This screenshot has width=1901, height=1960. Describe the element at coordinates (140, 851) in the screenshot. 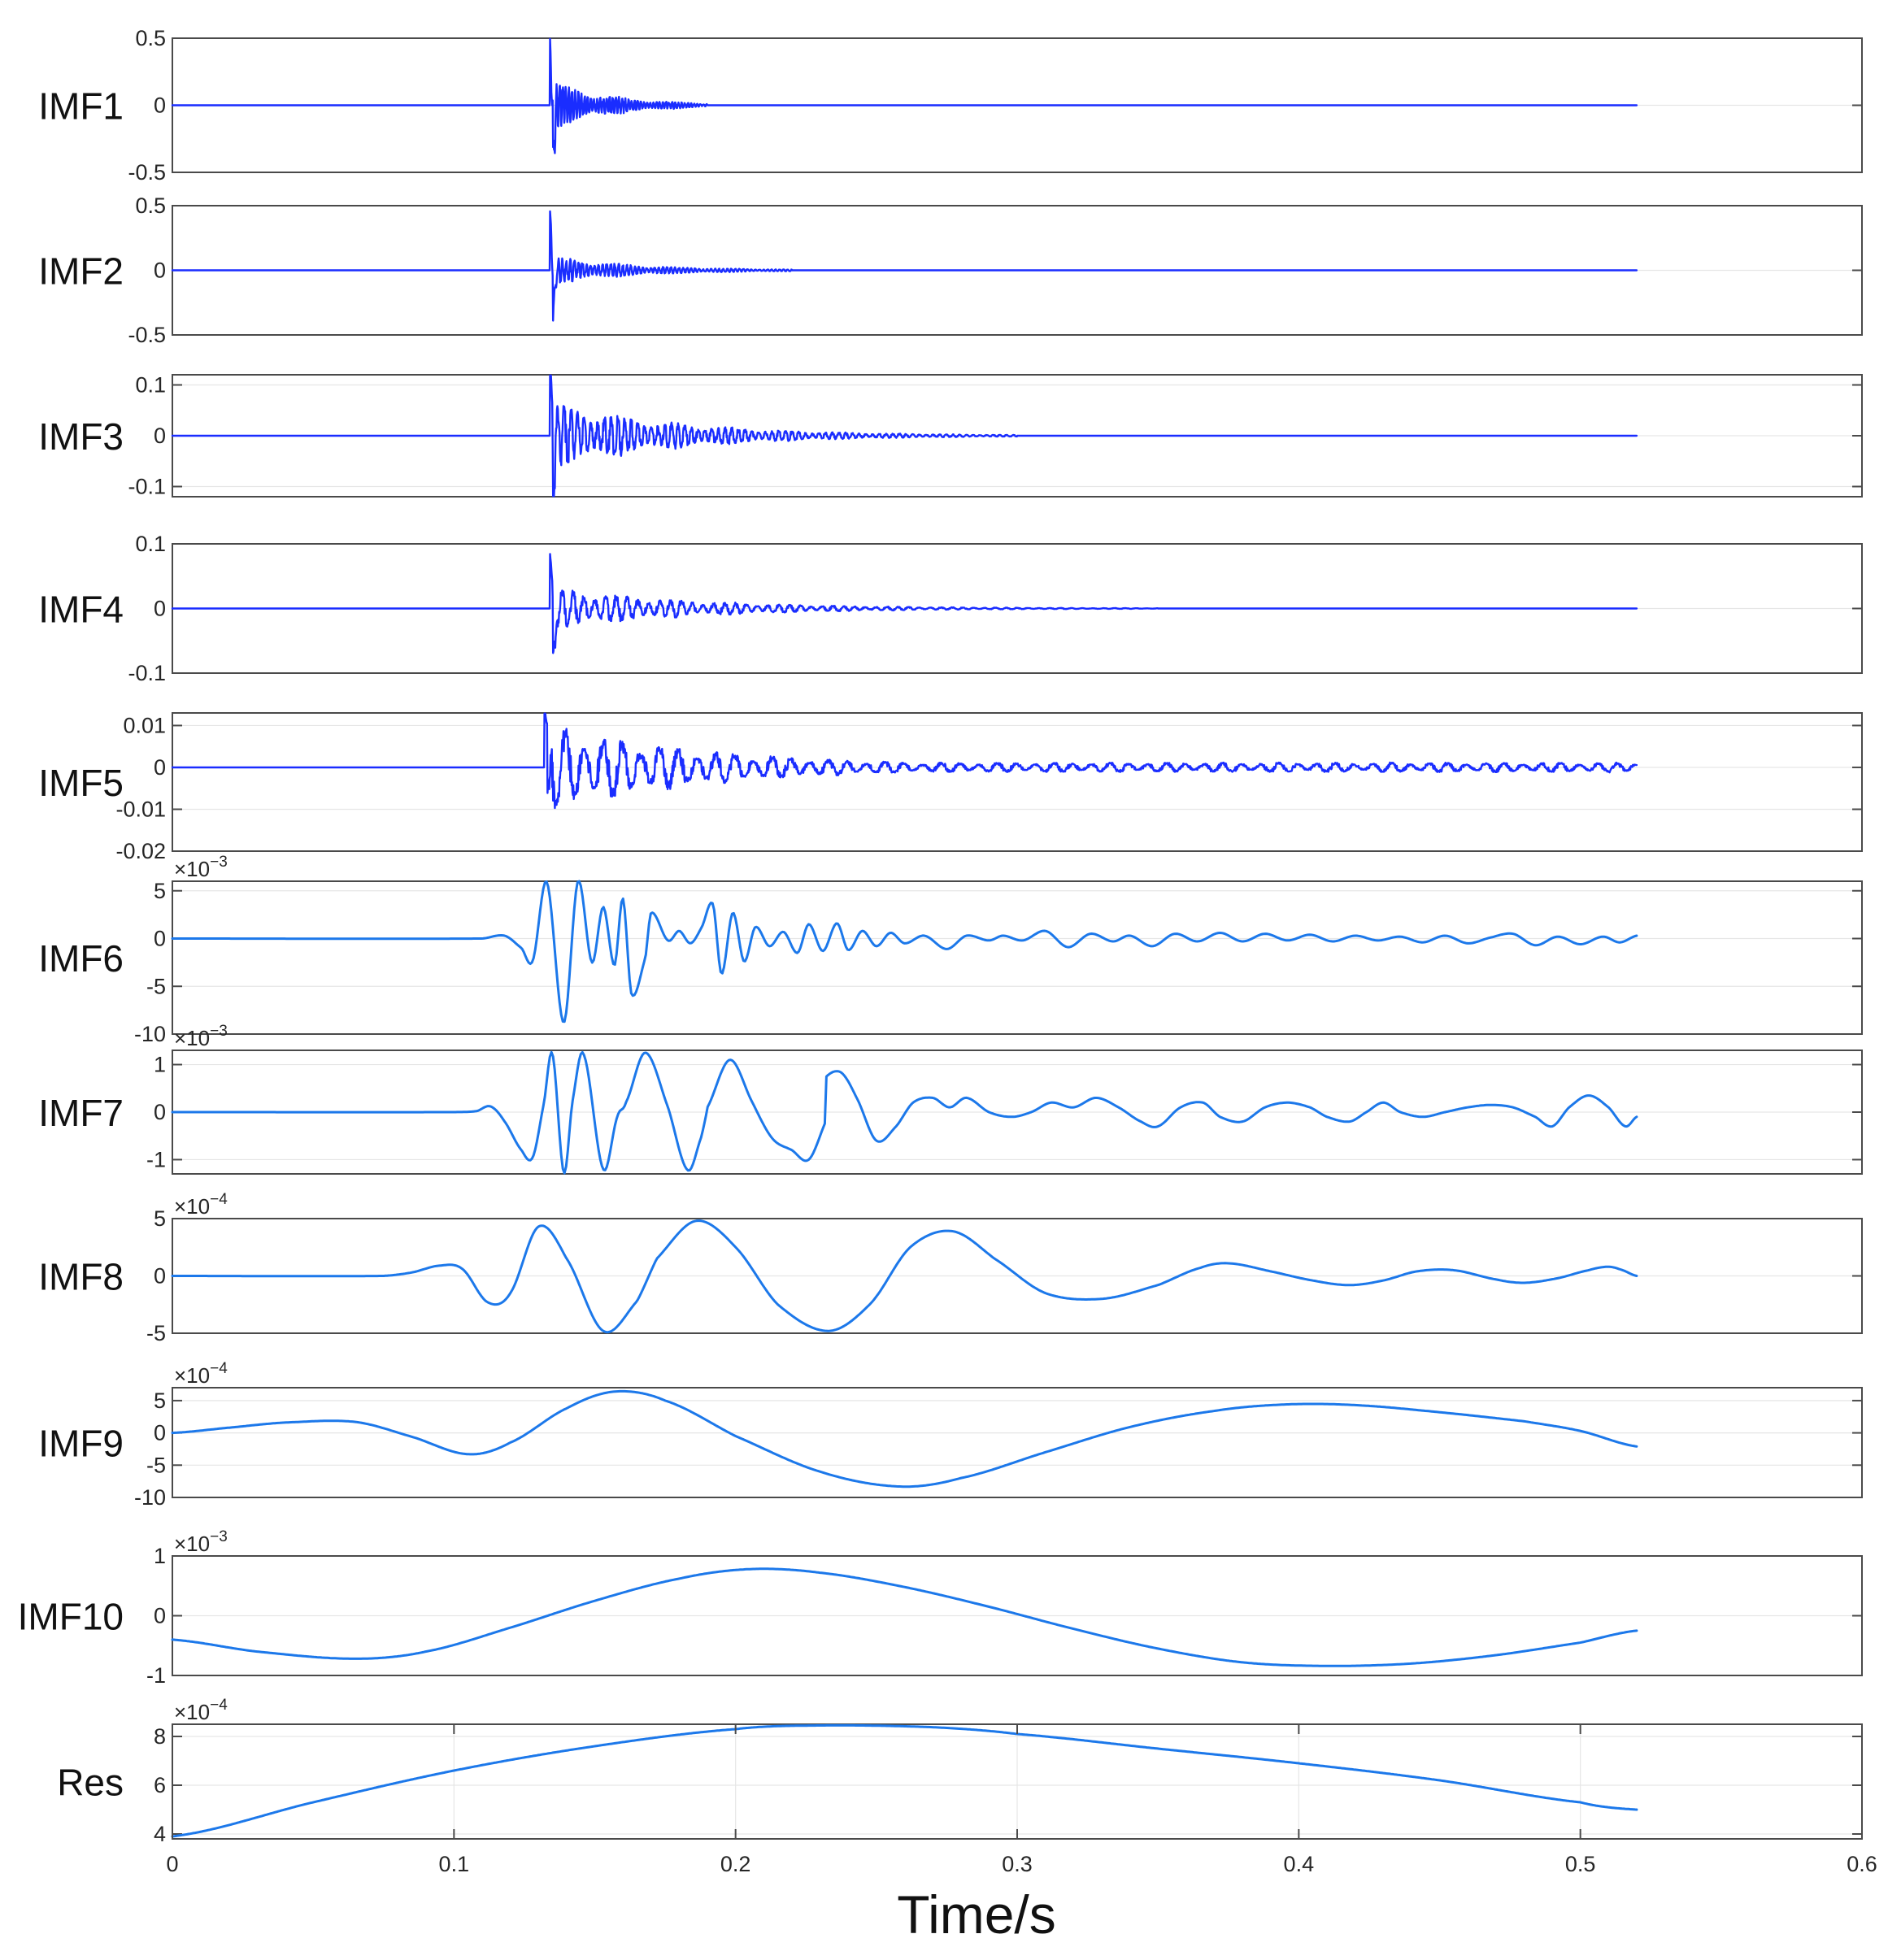

I see `y-tick-label: -0.02` at that location.